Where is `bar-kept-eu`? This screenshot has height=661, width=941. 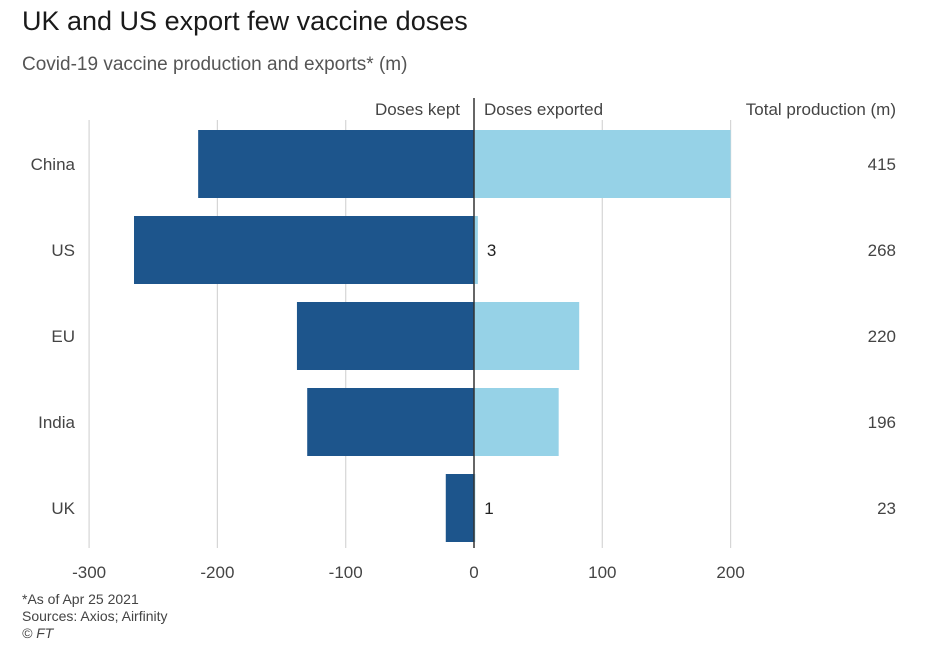
bar-kept-eu is located at coordinates (385, 336).